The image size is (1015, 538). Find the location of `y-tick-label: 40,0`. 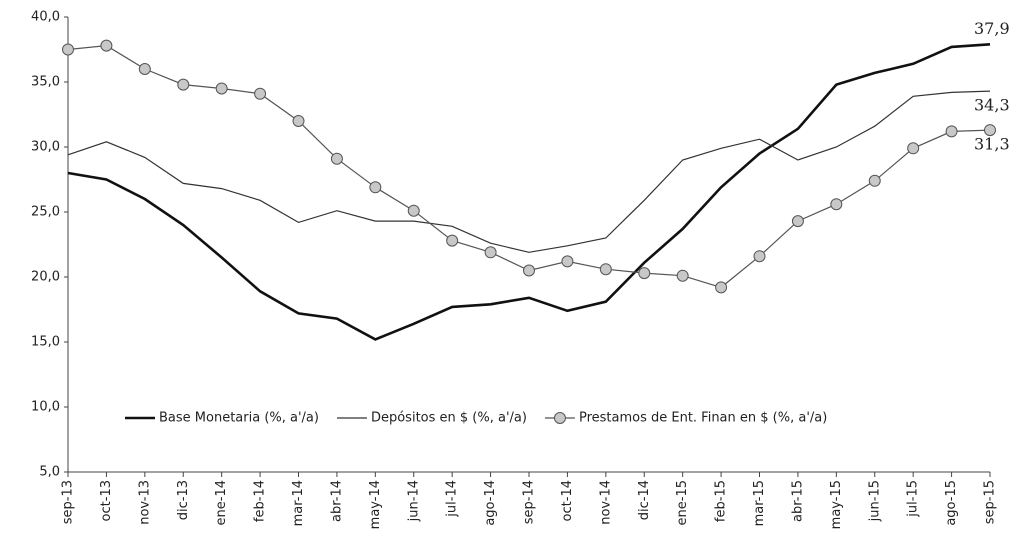

y-tick-label: 40,0 is located at coordinates (45, 17).